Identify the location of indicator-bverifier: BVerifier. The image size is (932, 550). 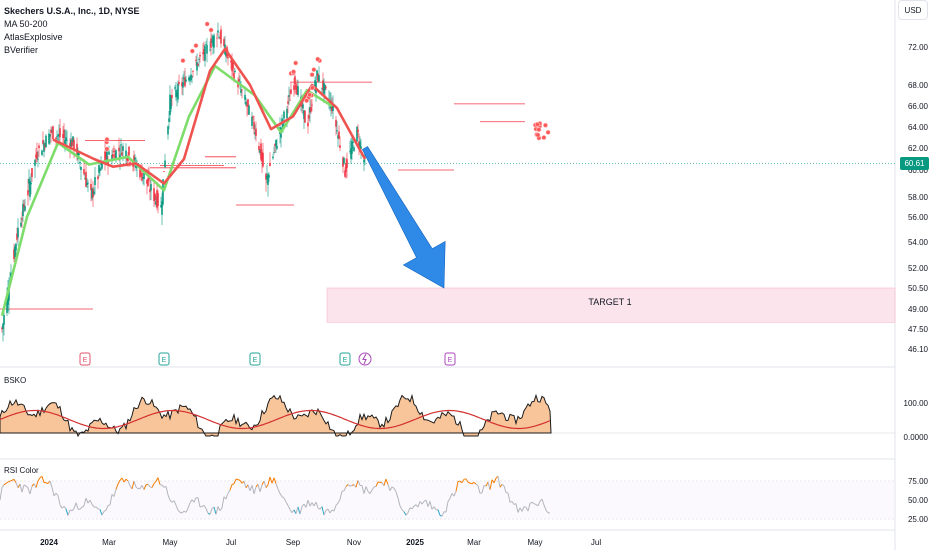
(21, 50).